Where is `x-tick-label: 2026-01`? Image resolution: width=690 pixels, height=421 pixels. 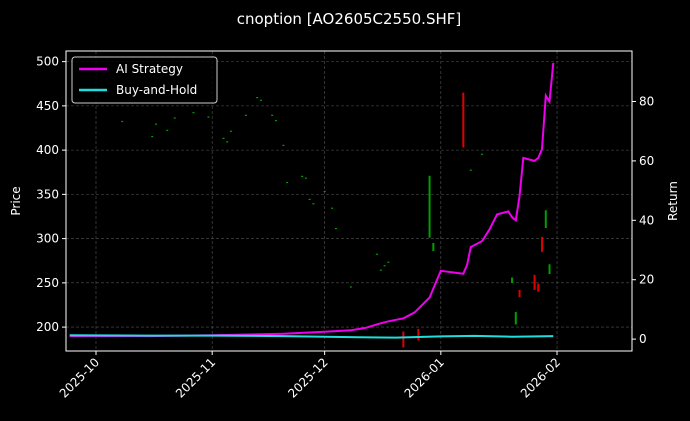 x-tick-label: 2026-01 is located at coordinates (424, 377).